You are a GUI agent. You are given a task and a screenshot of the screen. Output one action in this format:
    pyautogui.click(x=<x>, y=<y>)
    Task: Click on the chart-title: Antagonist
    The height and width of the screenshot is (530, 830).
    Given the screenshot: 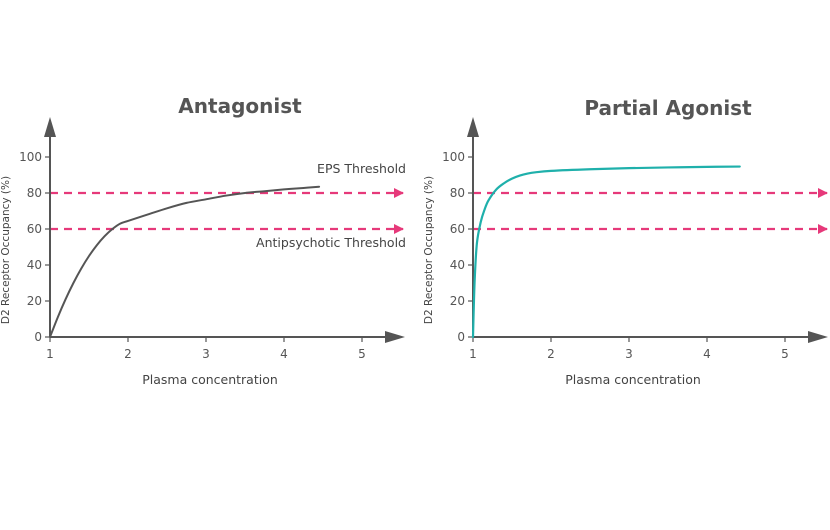 What is the action you would take?
    pyautogui.click(x=240, y=106)
    